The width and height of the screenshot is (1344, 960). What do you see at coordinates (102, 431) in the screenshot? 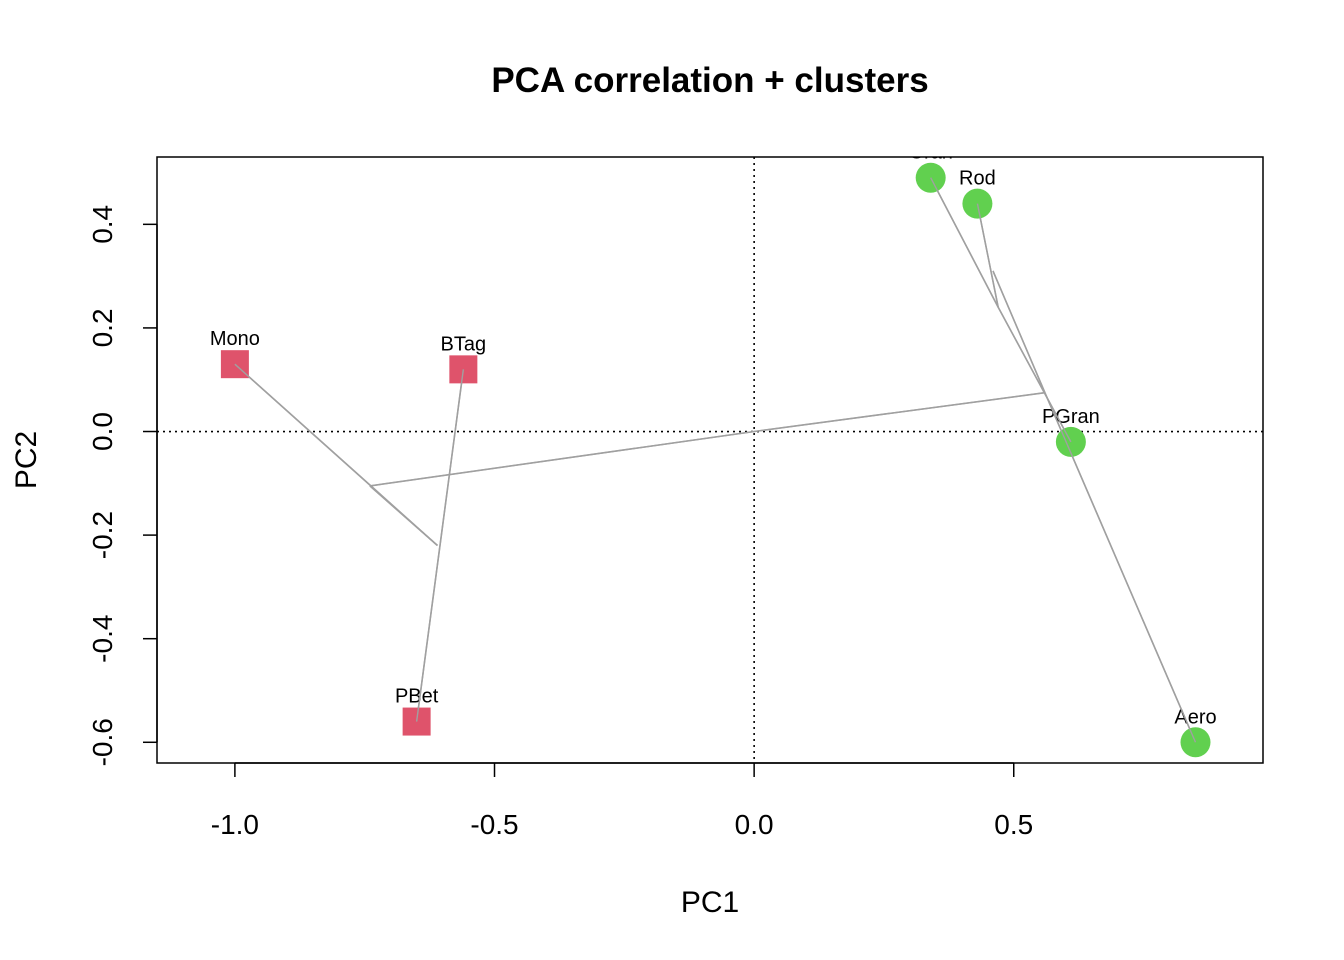
I see `y-tick-label: 0.0` at bounding box center [102, 431].